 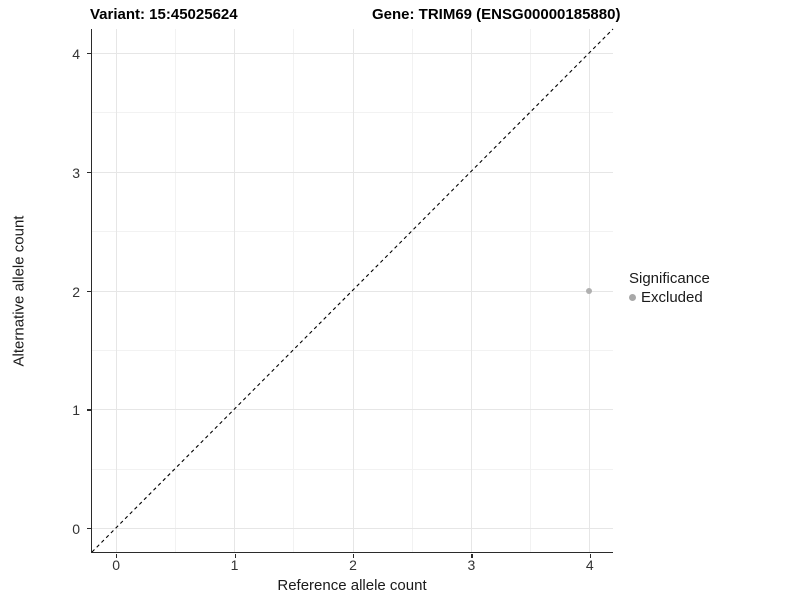 What do you see at coordinates (632, 297) in the screenshot?
I see `excluded-point-icon` at bounding box center [632, 297].